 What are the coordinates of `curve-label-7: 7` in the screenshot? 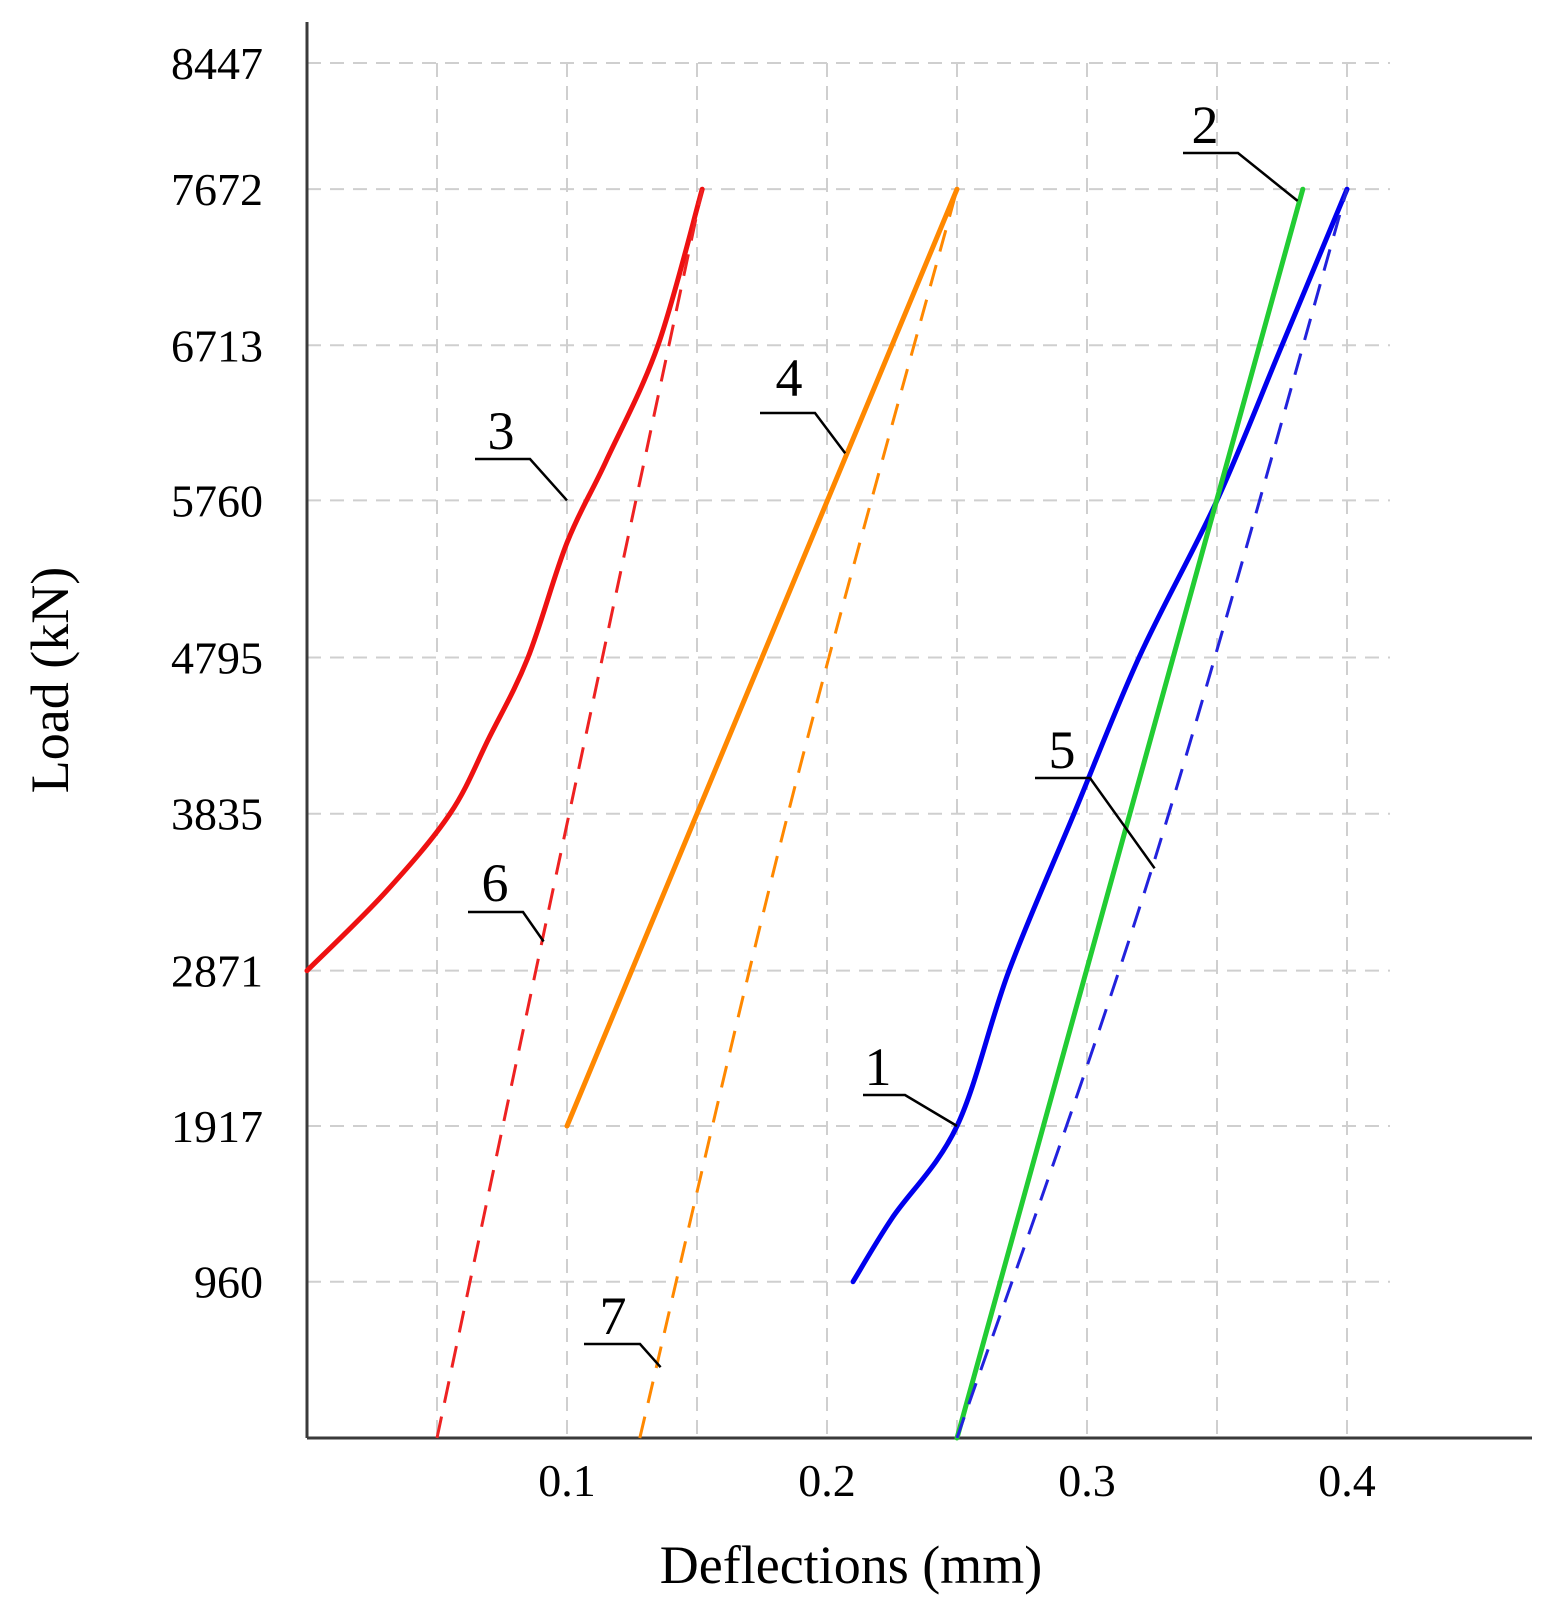 It's located at (613, 1316).